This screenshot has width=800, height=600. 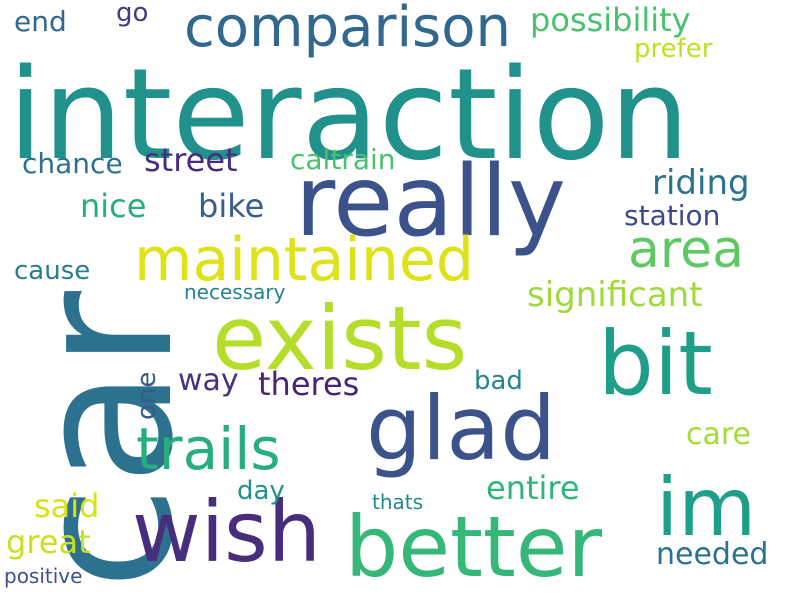 I want to click on word-said: said, so click(x=67, y=506).